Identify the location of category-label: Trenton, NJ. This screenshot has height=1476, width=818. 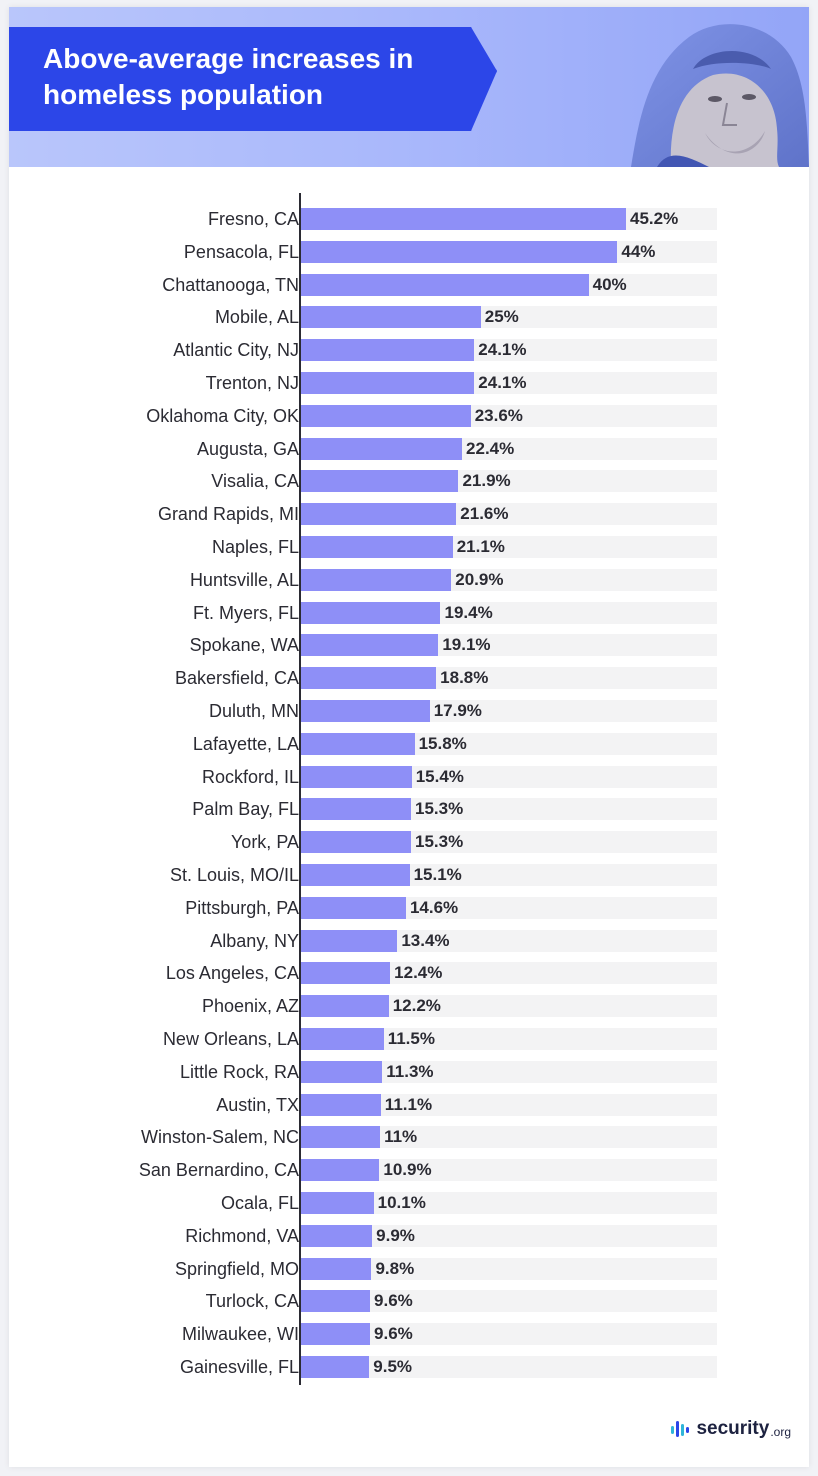
(252, 383).